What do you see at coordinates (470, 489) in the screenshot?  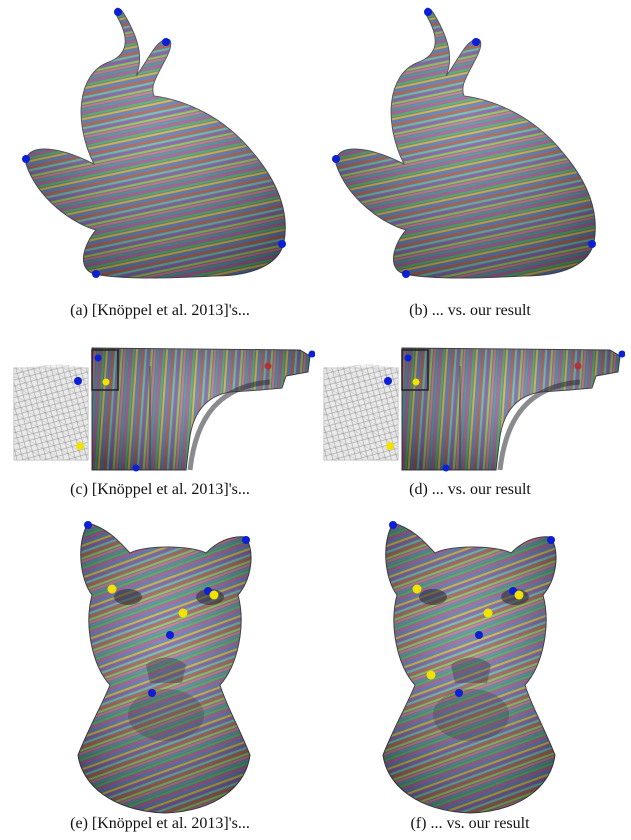 I see `caption-d: (d) ... vs. our result` at bounding box center [470, 489].